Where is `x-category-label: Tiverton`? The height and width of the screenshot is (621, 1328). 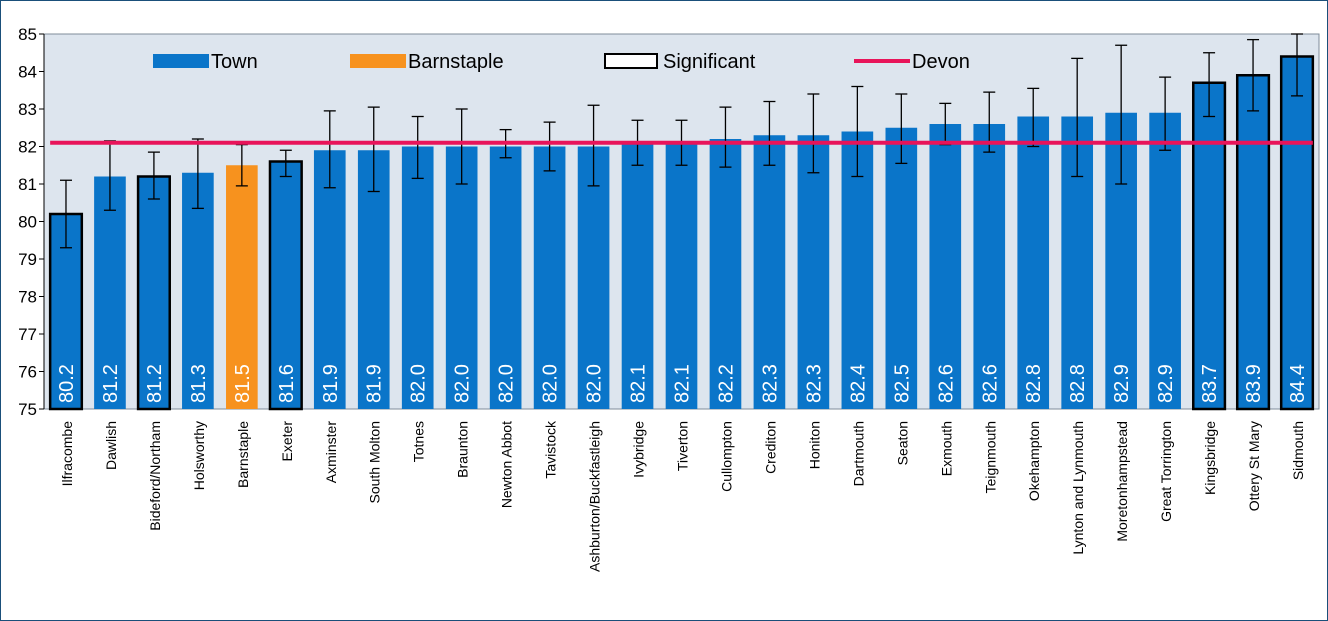
x-category-label: Tiverton is located at coordinates (683, 446).